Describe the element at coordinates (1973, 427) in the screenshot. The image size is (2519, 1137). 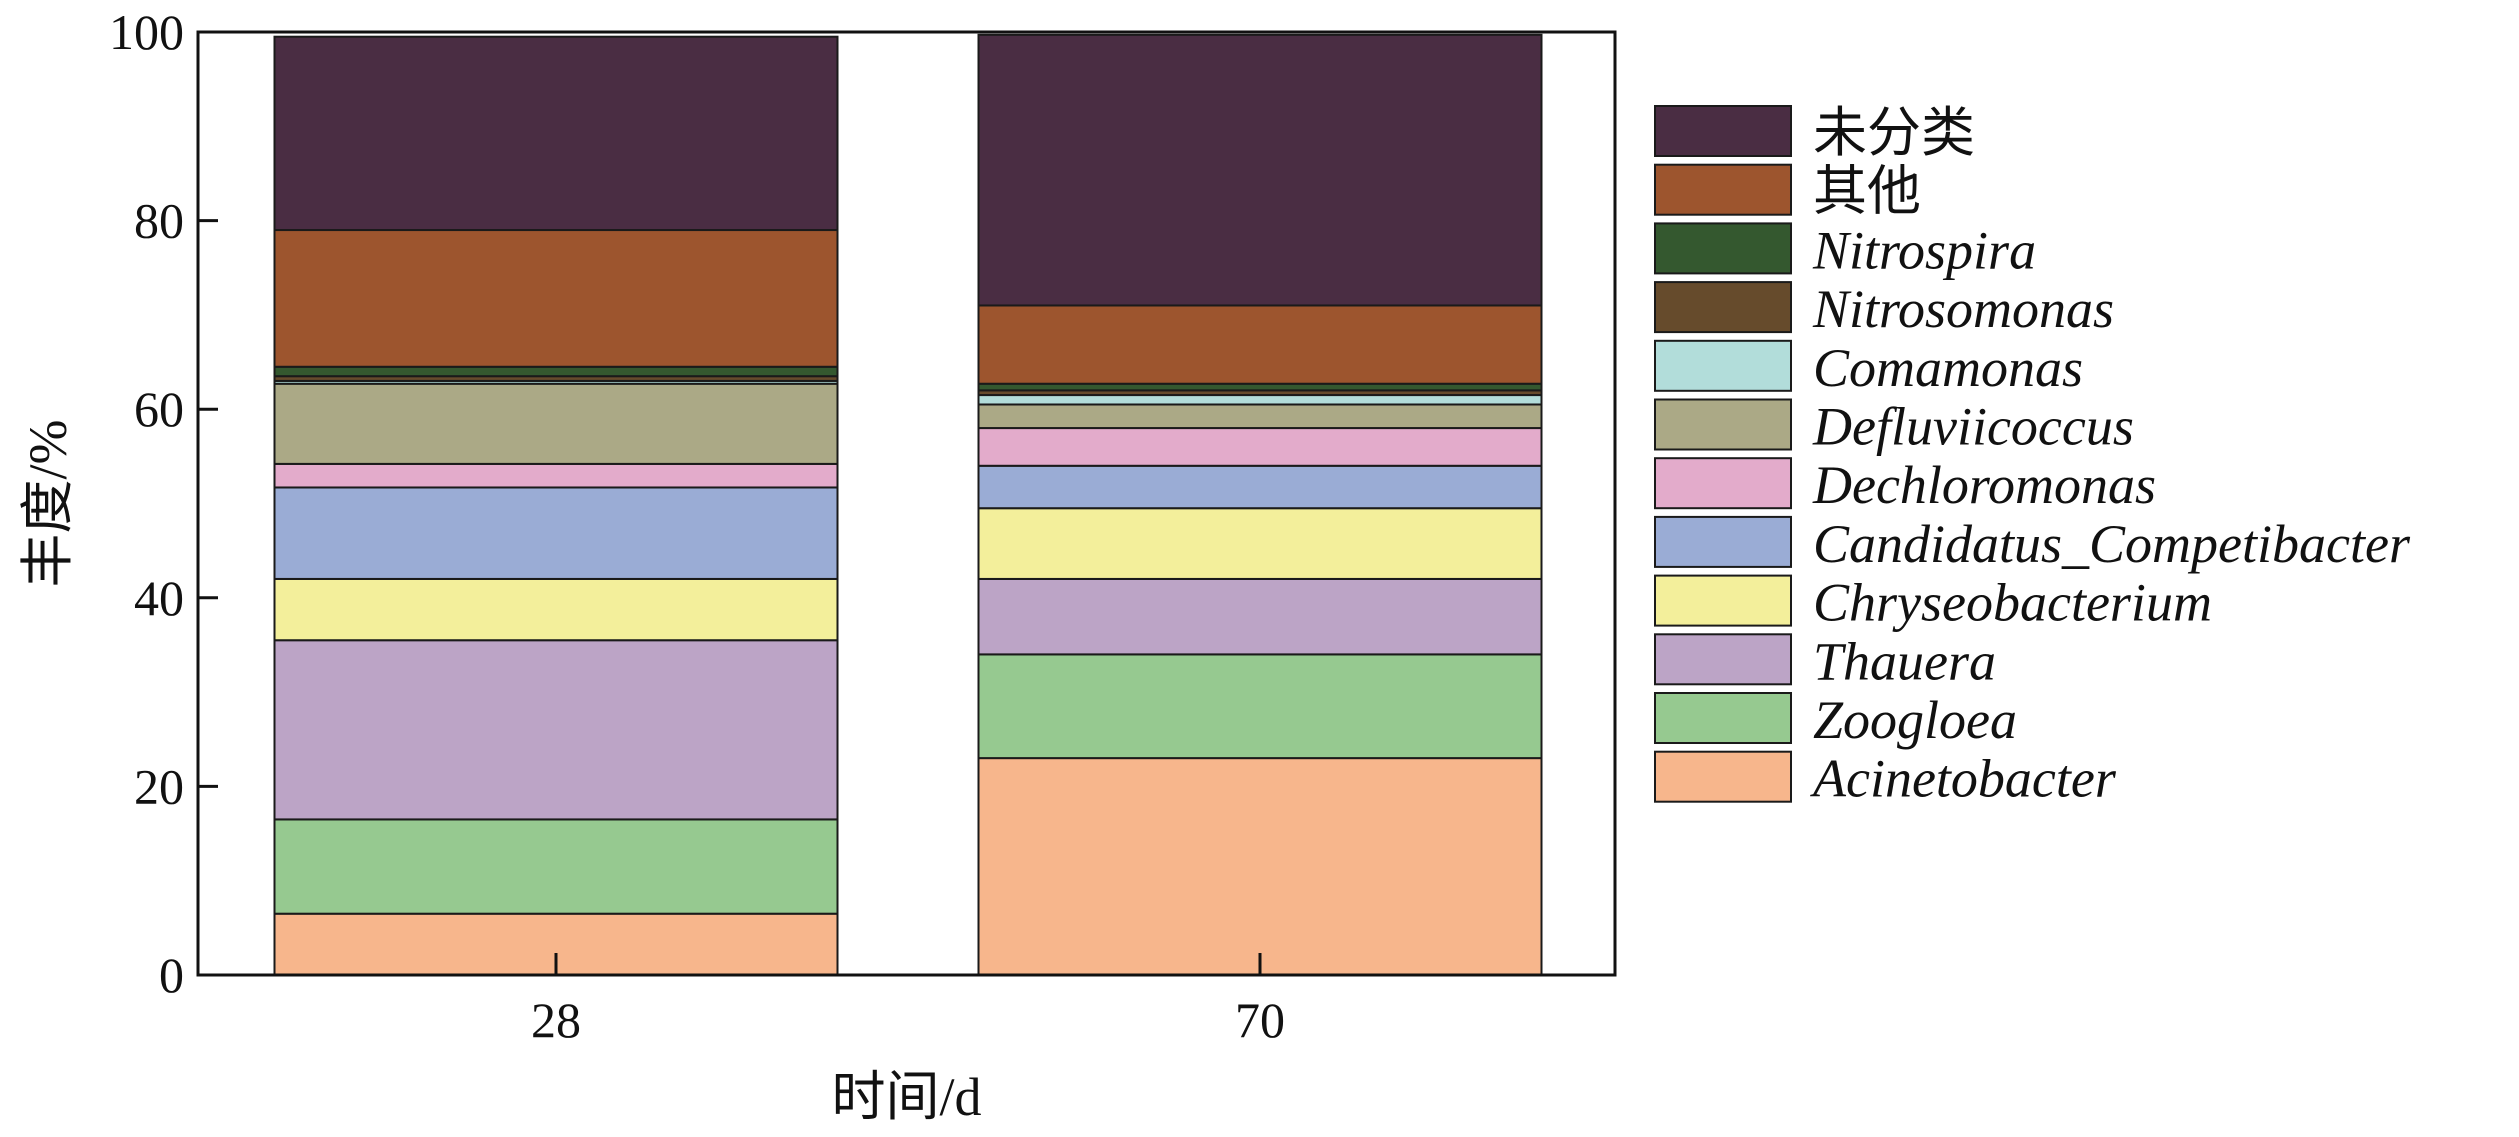
I see `legend-label-defluviicoccus: Defluviicoccus` at that location.